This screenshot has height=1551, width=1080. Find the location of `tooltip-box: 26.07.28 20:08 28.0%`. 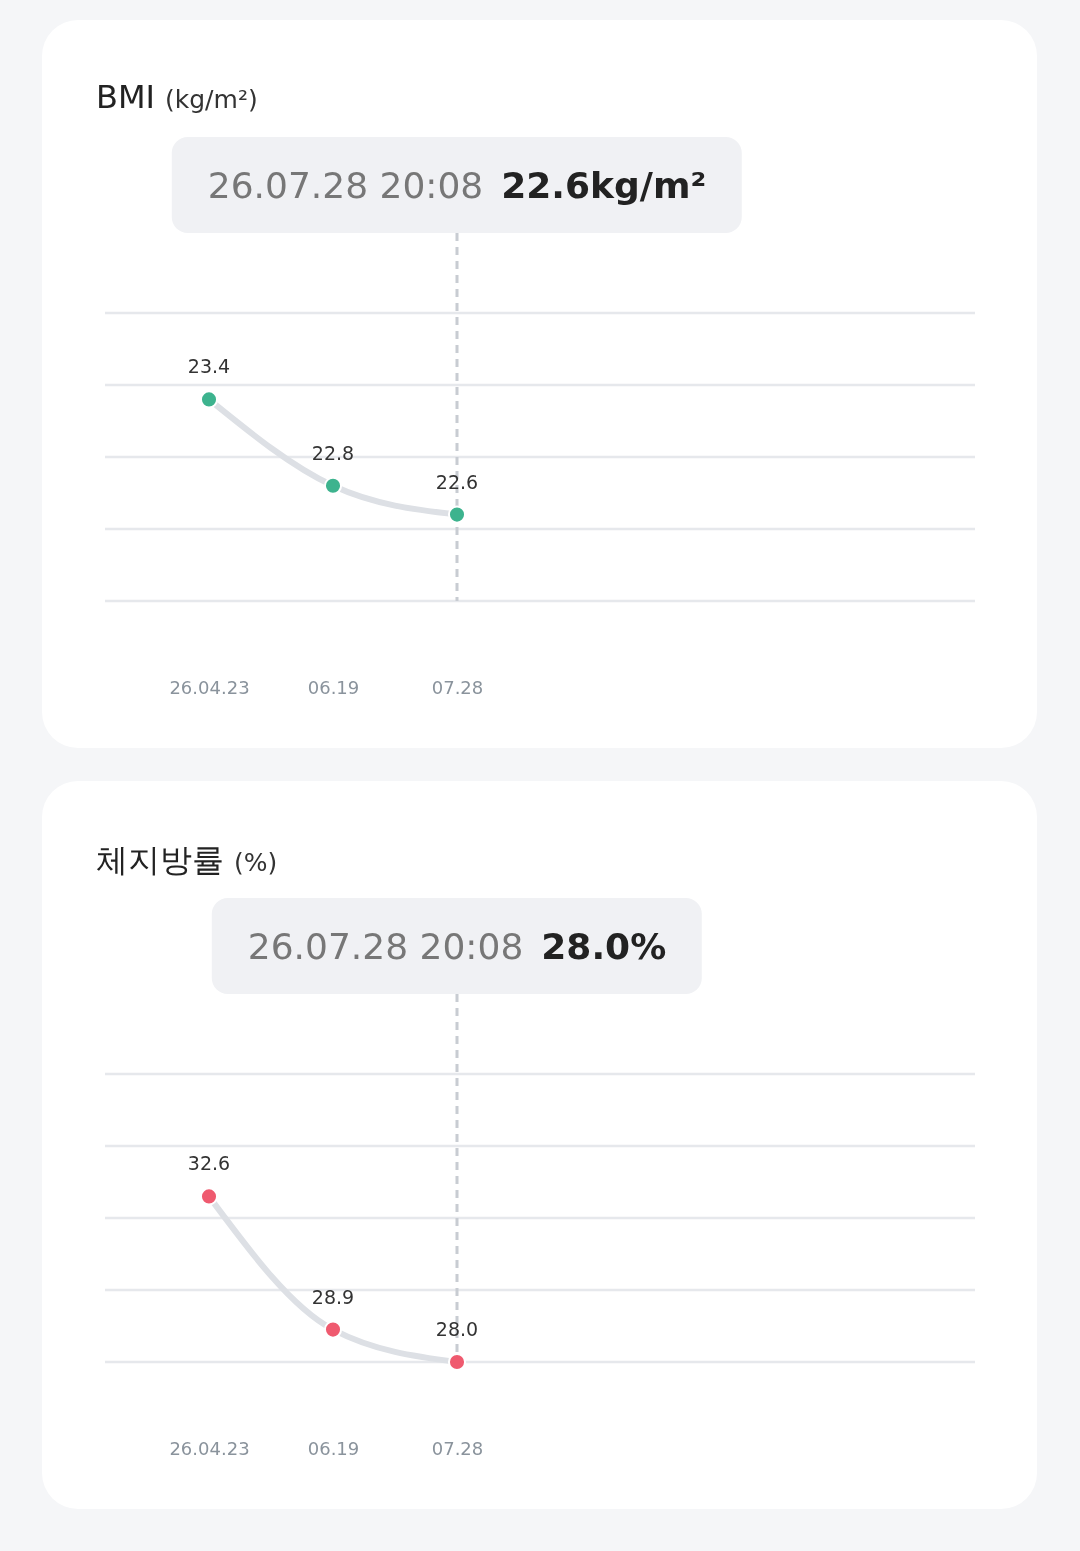

tooltip-box: 26.07.28 20:08 28.0% is located at coordinates (457, 946).